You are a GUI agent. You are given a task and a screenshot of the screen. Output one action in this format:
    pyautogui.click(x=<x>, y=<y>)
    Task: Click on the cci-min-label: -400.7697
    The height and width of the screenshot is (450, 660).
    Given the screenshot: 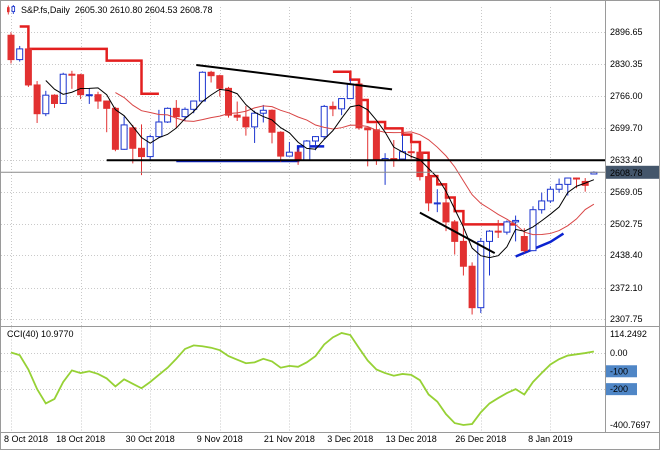 What is the action you would take?
    pyautogui.click(x=630, y=425)
    